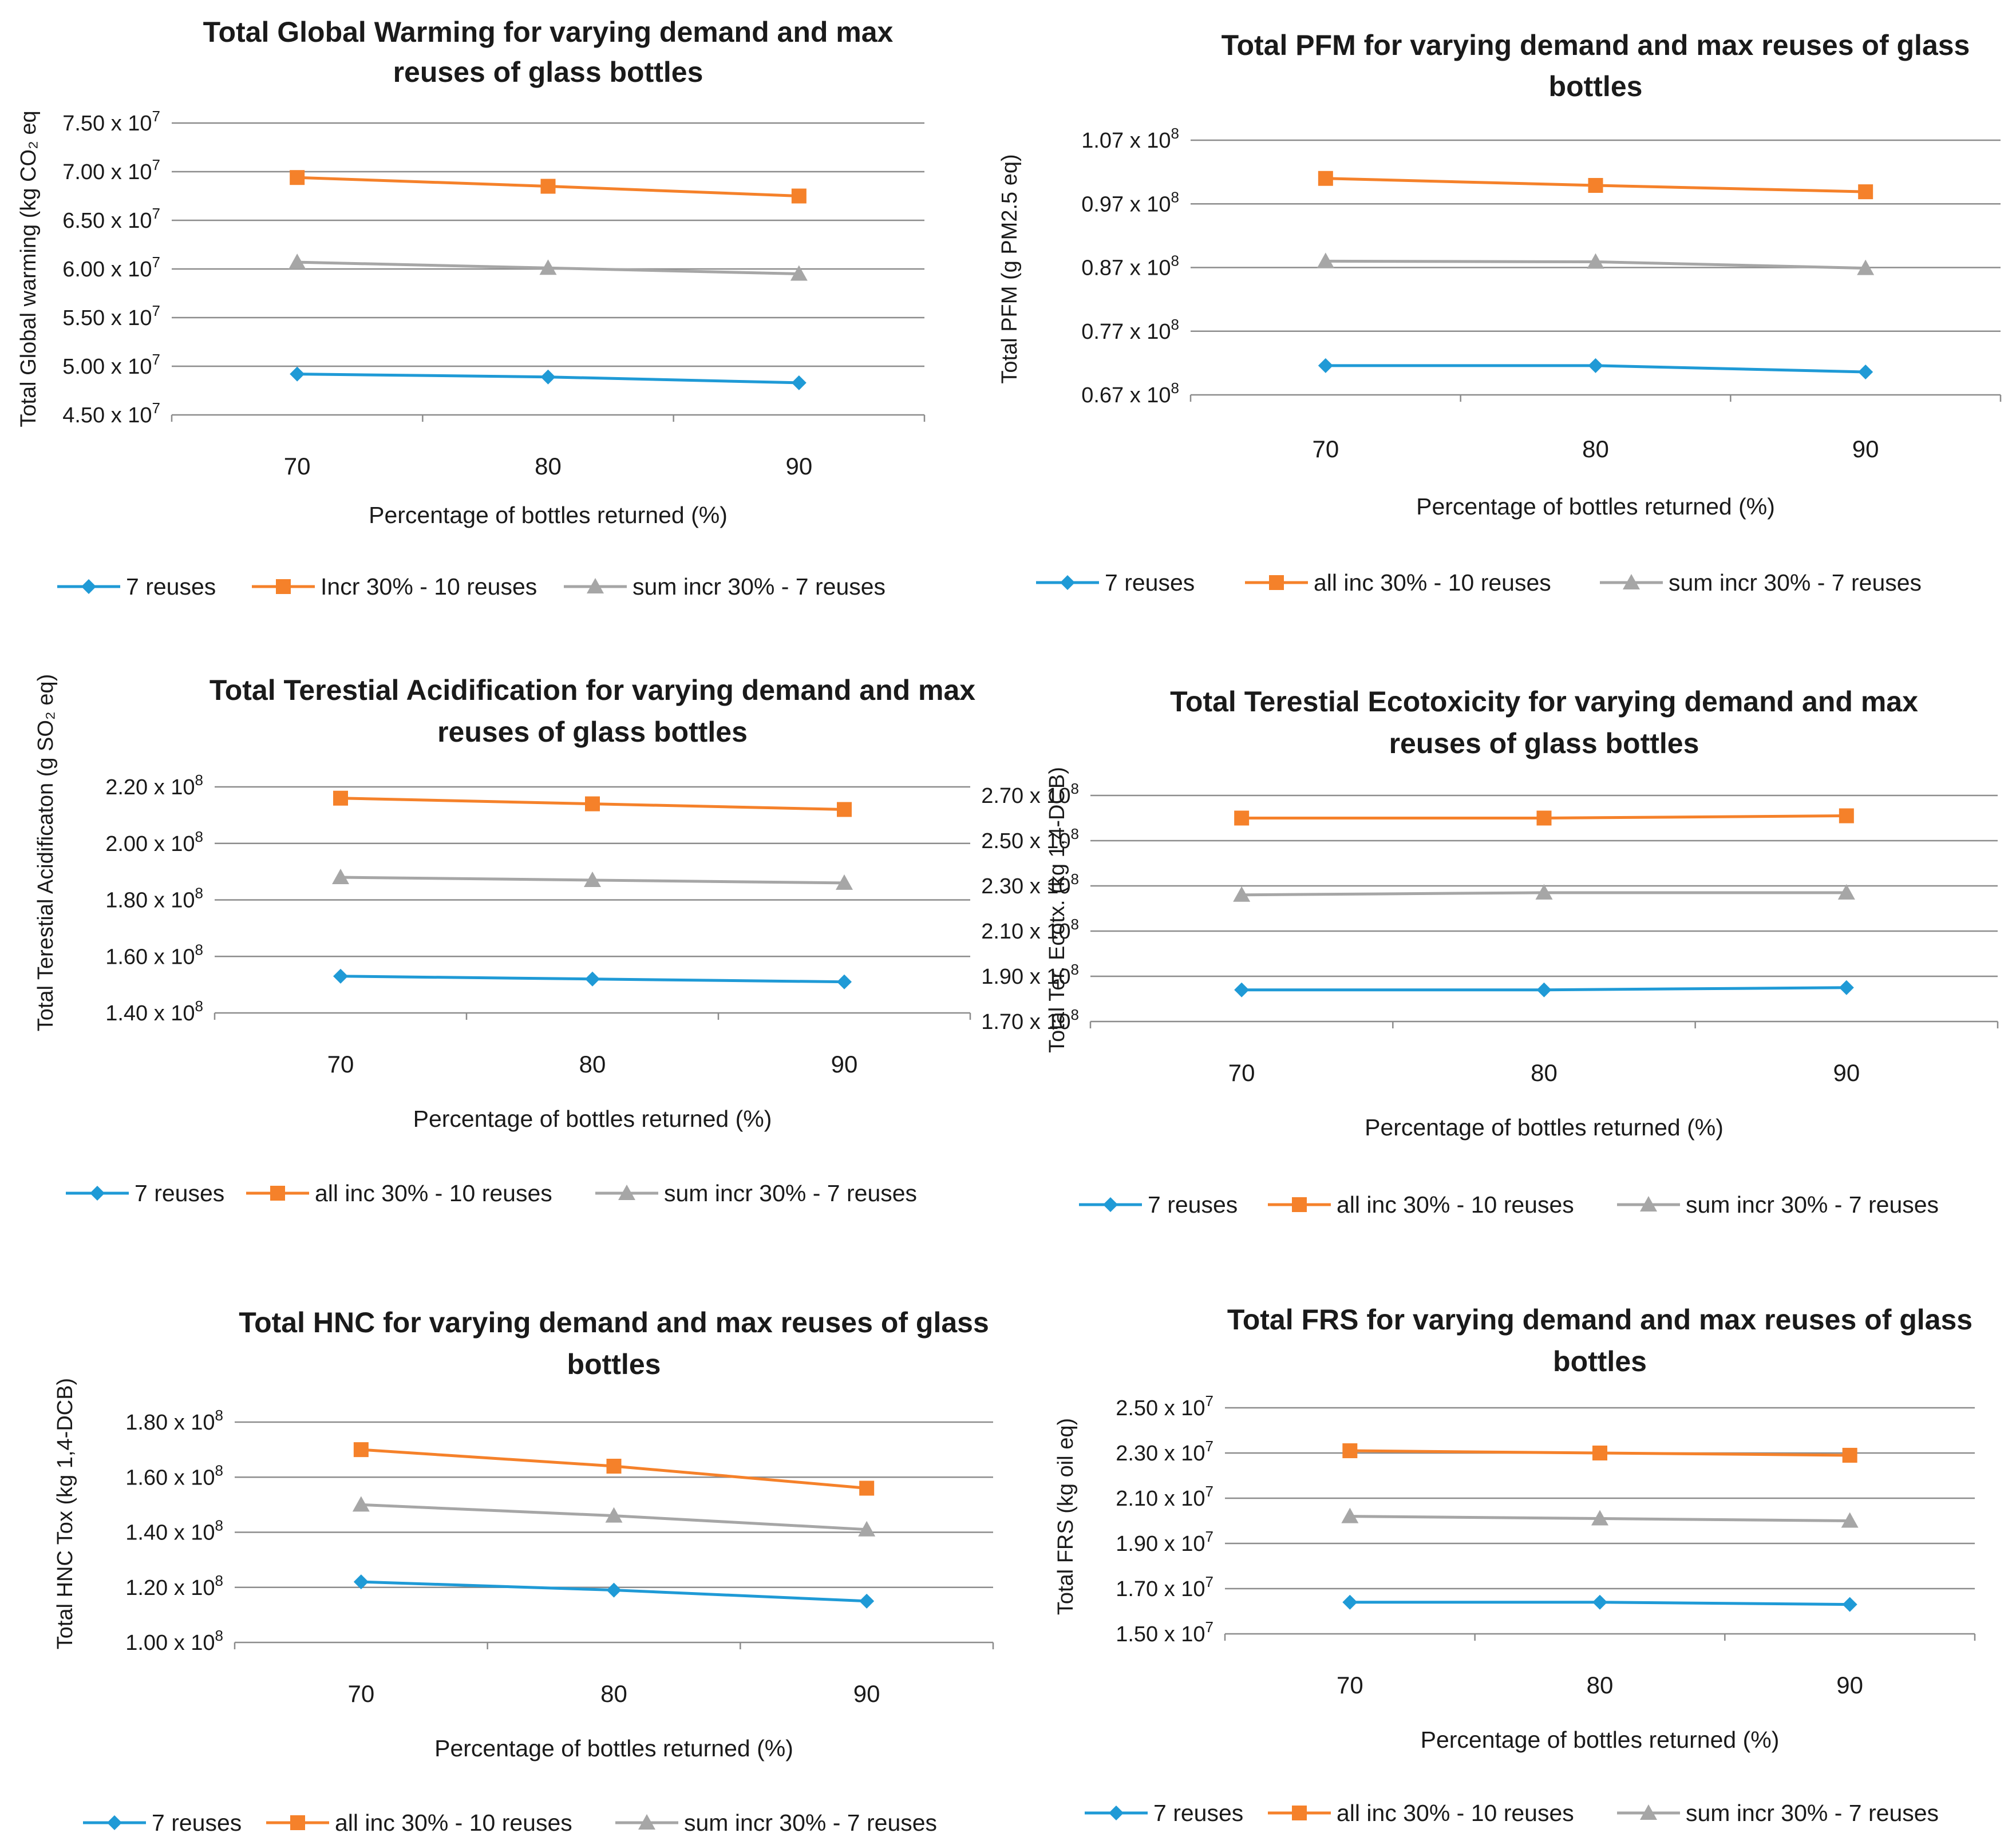 This screenshot has height=1833, width=2016. I want to click on y-tick-label: 1.70 x 10⁸, so click(1030, 1020).